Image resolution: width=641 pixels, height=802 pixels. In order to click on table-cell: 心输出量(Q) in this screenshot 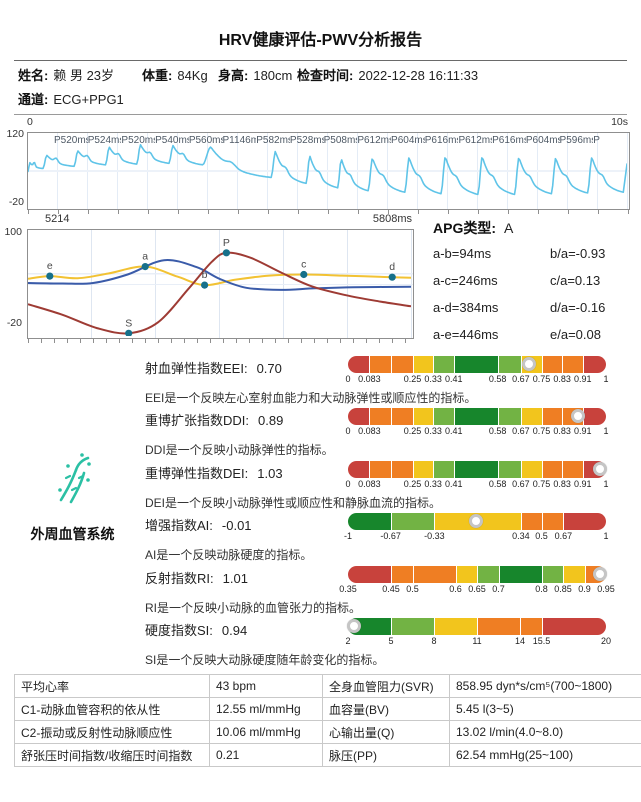, I will do `click(386, 732)`.